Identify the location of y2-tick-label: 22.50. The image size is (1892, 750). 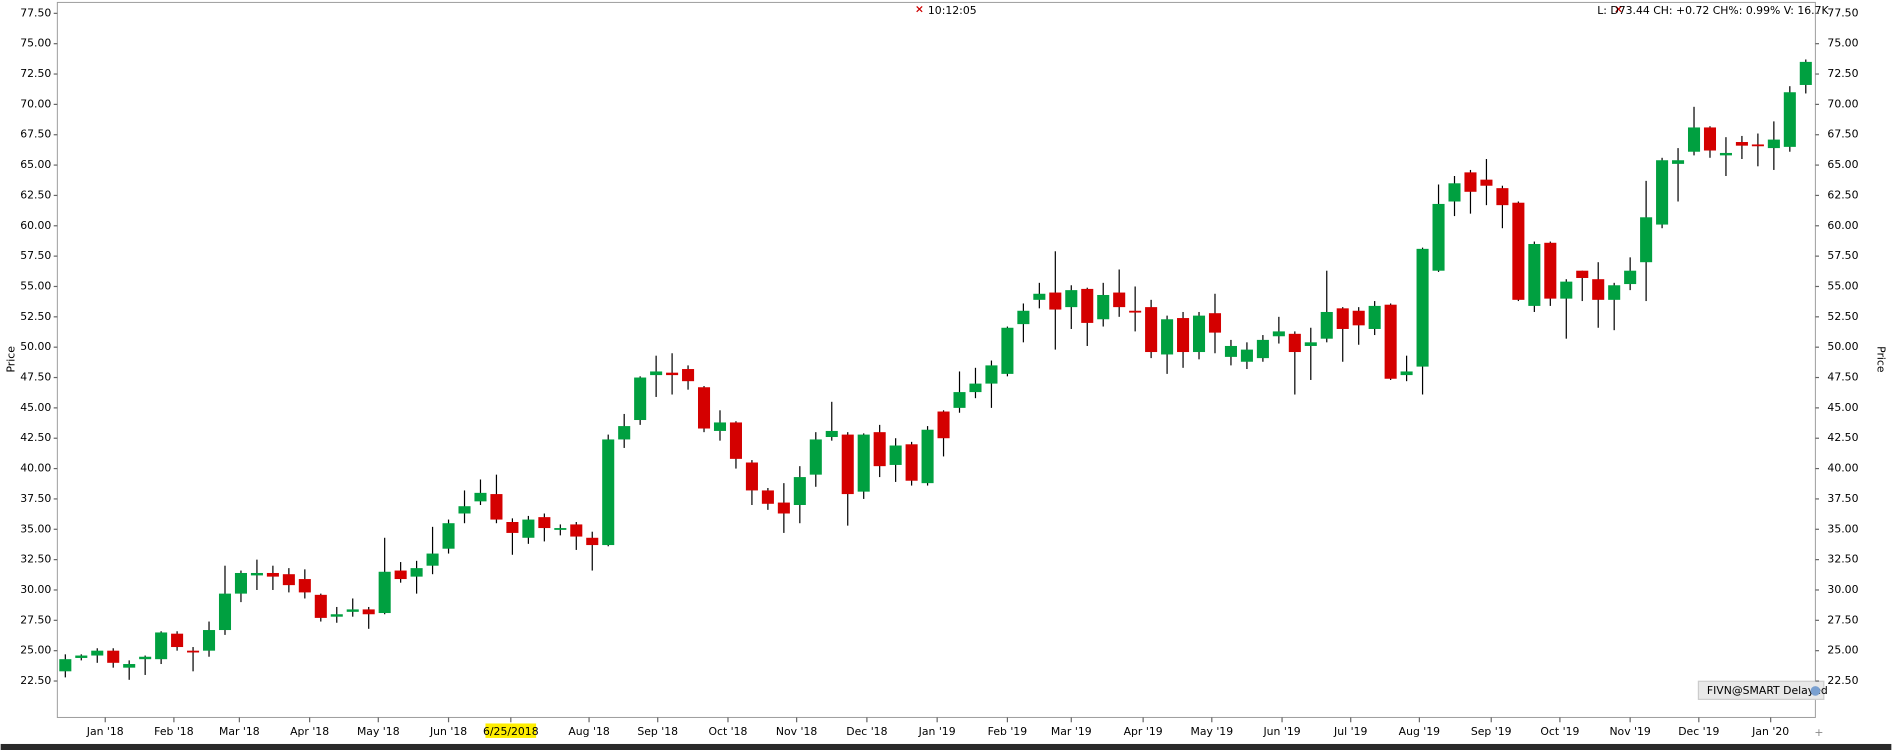
(1842, 680).